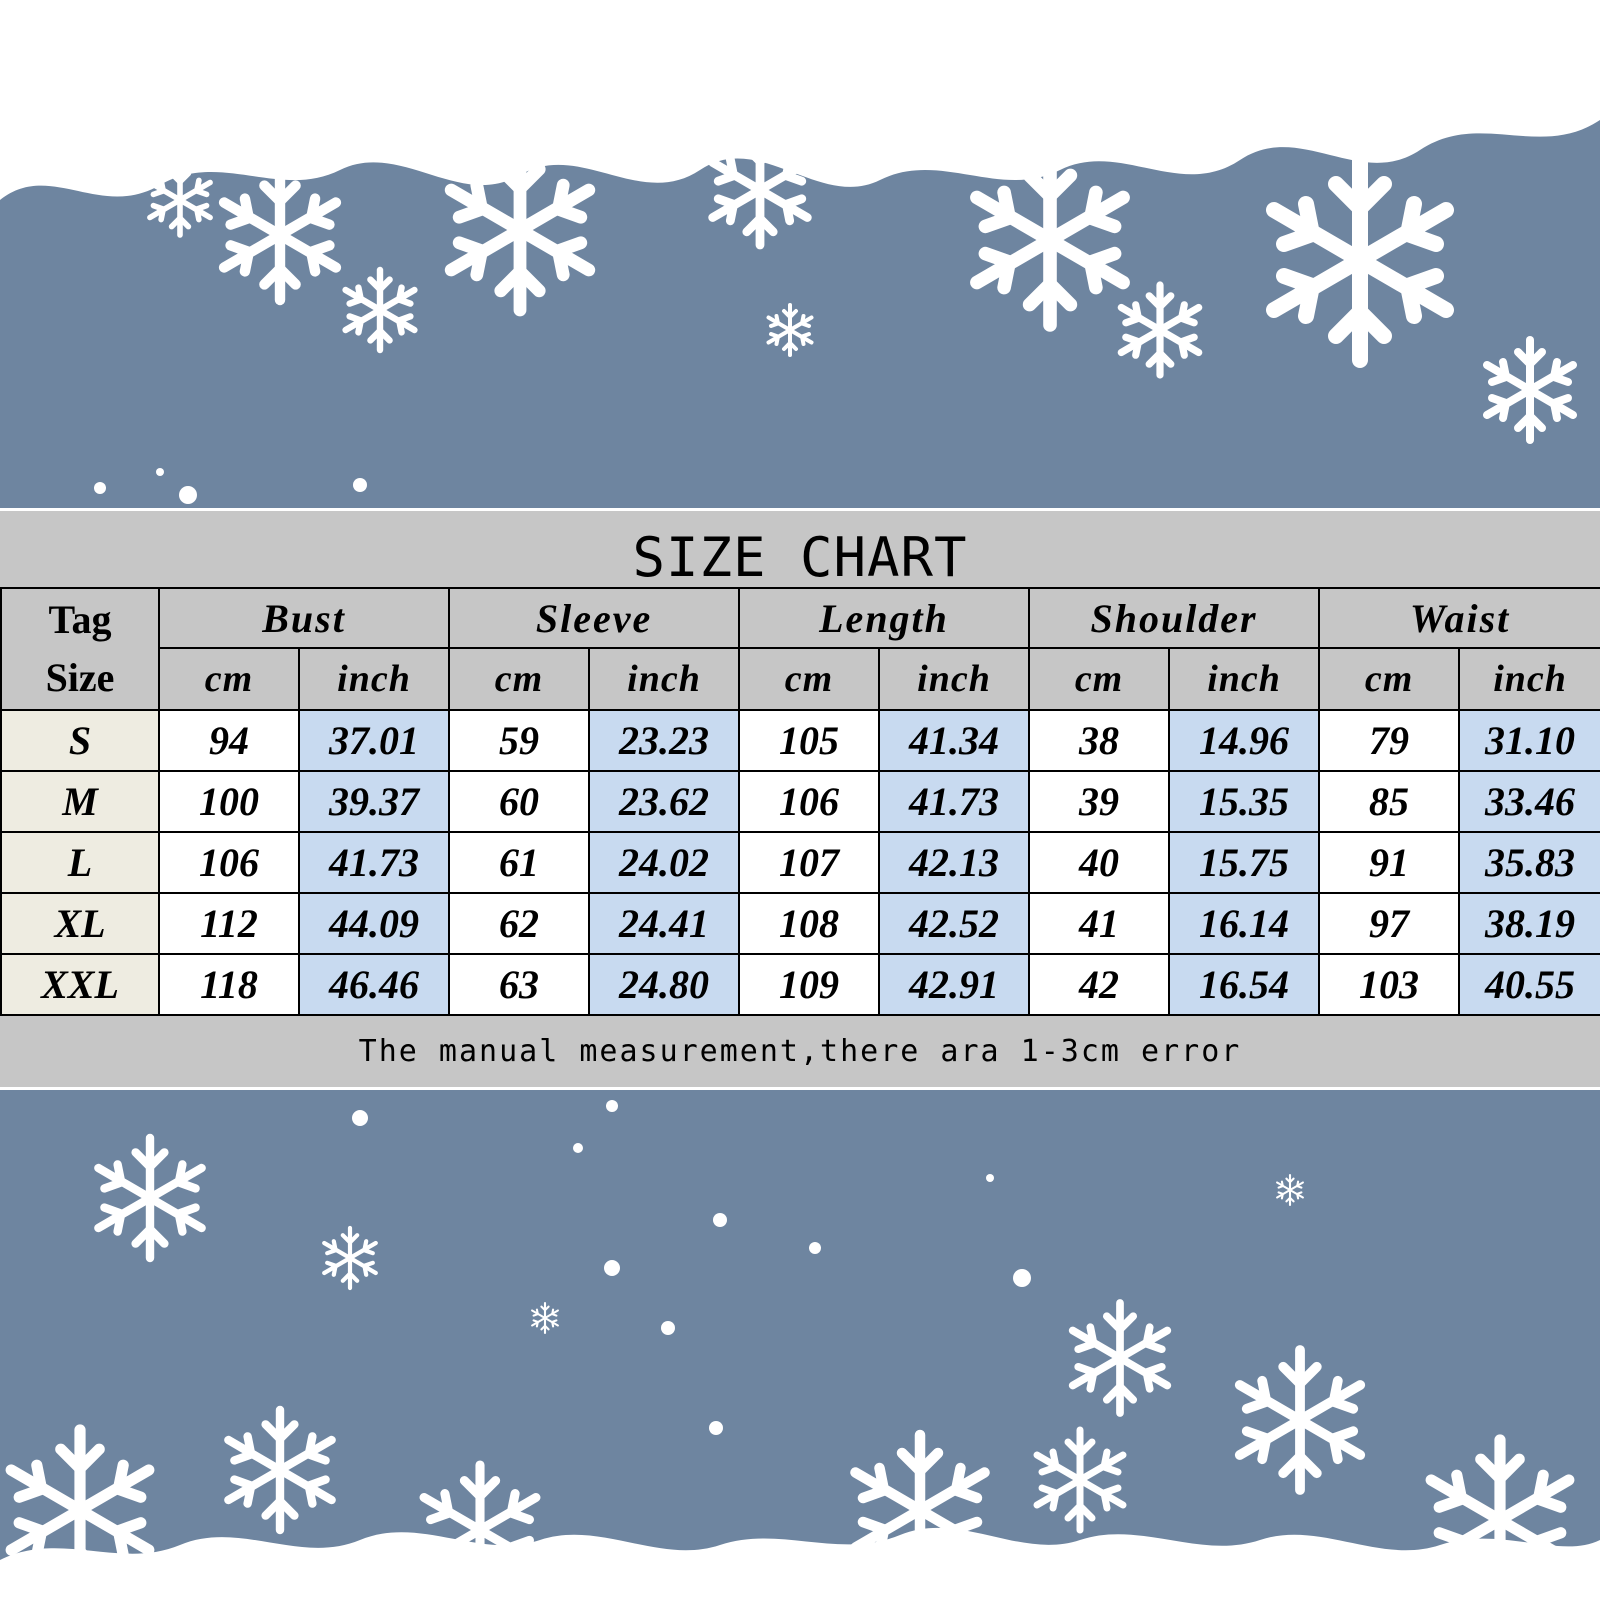 The height and width of the screenshot is (1600, 1600). What do you see at coordinates (374, 740) in the screenshot?
I see `inch-value: 37.01` at bounding box center [374, 740].